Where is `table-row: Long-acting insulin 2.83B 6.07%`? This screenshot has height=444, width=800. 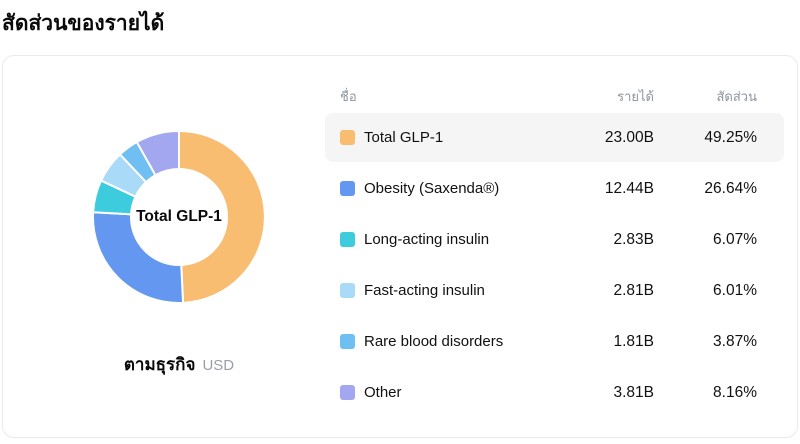
table-row: Long-acting insulin 2.83B 6.07% is located at coordinates (554, 239).